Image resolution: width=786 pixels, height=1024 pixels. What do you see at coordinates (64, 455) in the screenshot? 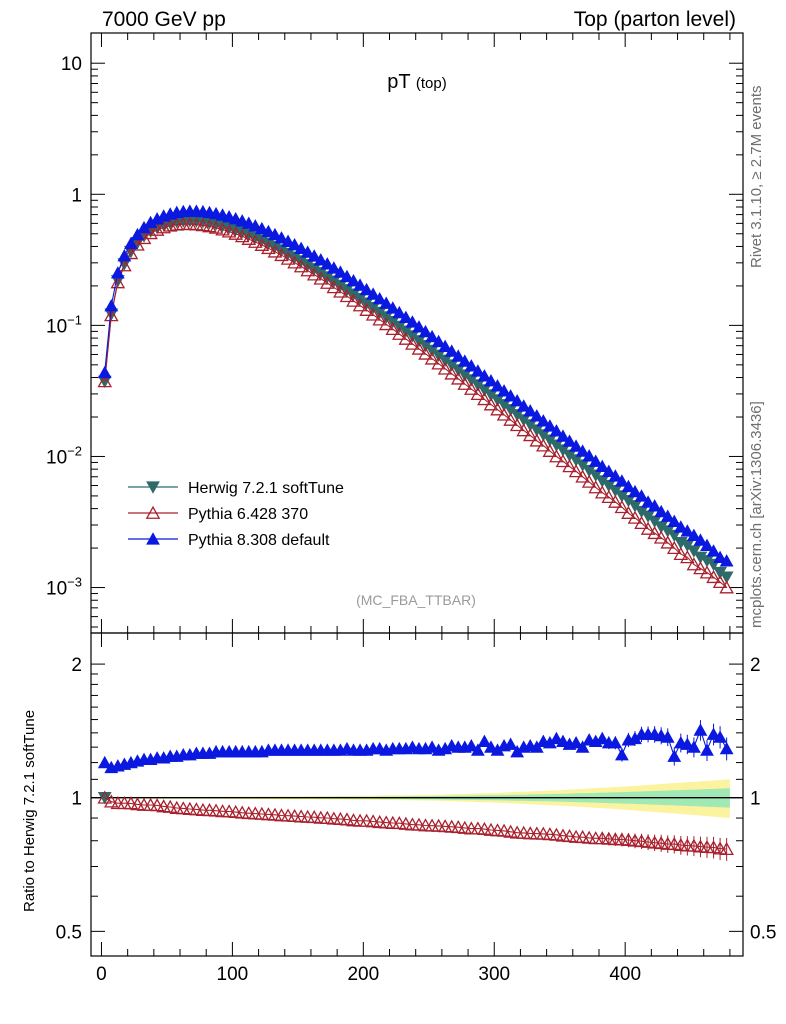
I see `y-tick-label: 10⁻²` at bounding box center [64, 455].